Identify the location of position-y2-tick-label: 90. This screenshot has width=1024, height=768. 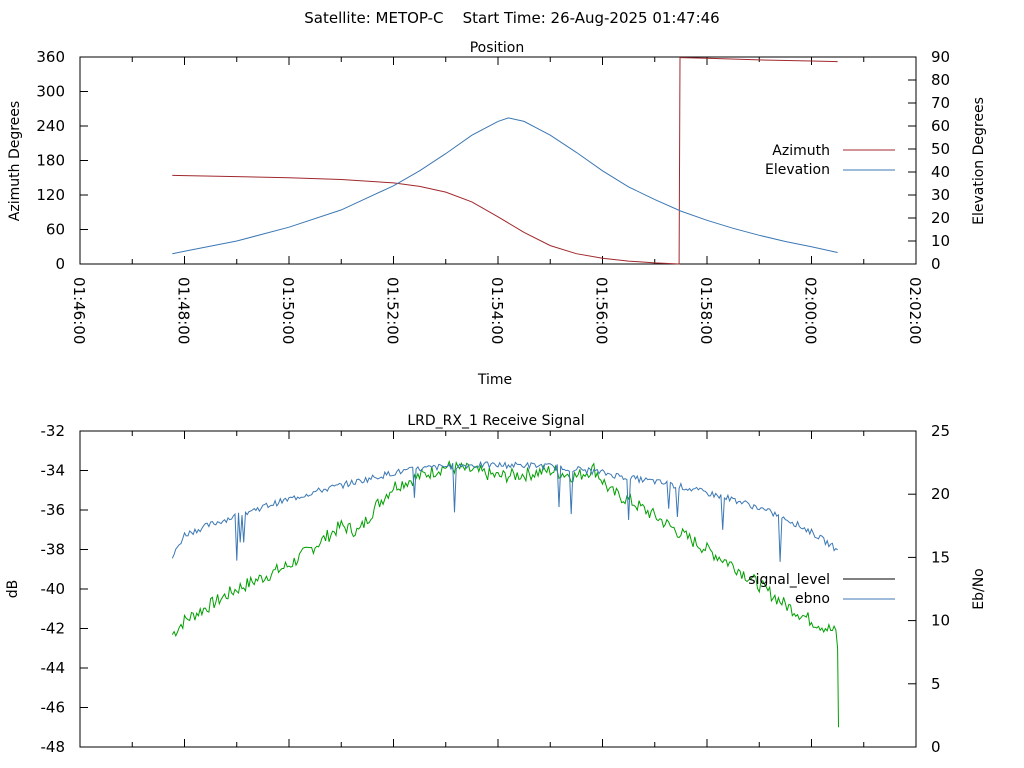
(940, 57).